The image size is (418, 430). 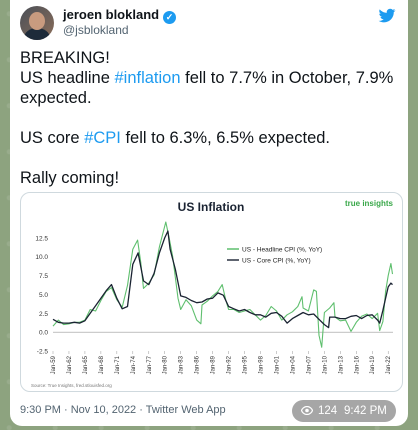 I want to click on x-tick-label: Jan-22, so click(x=389, y=364).